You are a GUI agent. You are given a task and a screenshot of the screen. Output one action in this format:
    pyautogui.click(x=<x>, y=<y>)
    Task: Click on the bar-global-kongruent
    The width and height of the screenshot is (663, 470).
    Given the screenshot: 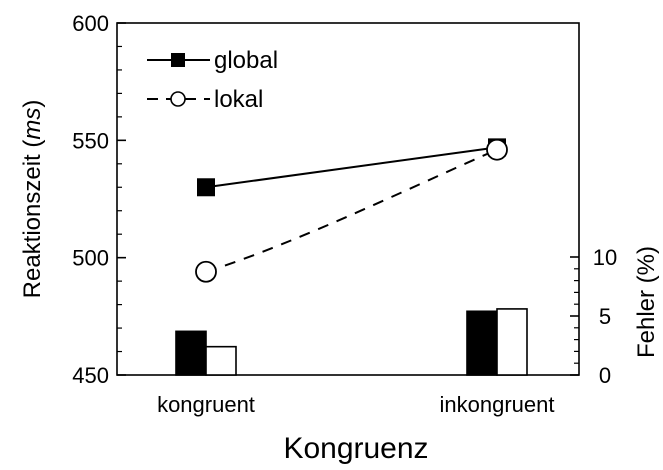 What is the action you would take?
    pyautogui.click(x=191, y=353)
    